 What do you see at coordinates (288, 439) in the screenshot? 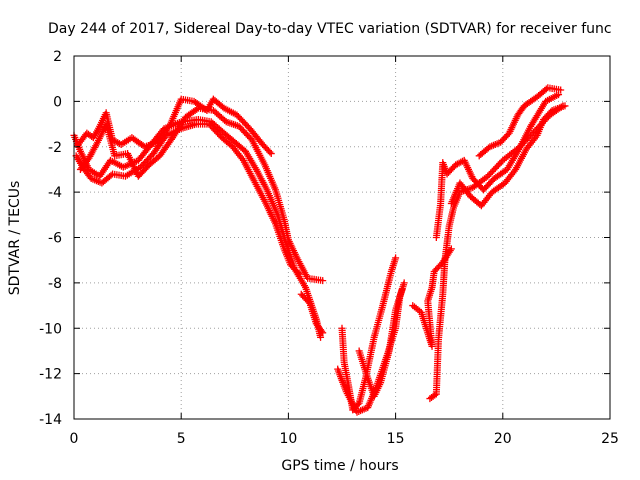
I see `x-tick-label: 10` at bounding box center [288, 439].